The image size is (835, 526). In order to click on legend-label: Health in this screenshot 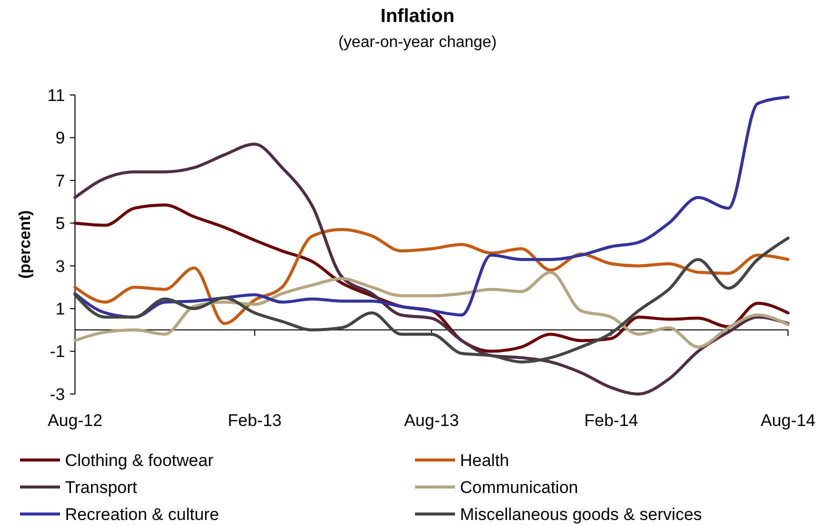, I will do `click(485, 460)`.